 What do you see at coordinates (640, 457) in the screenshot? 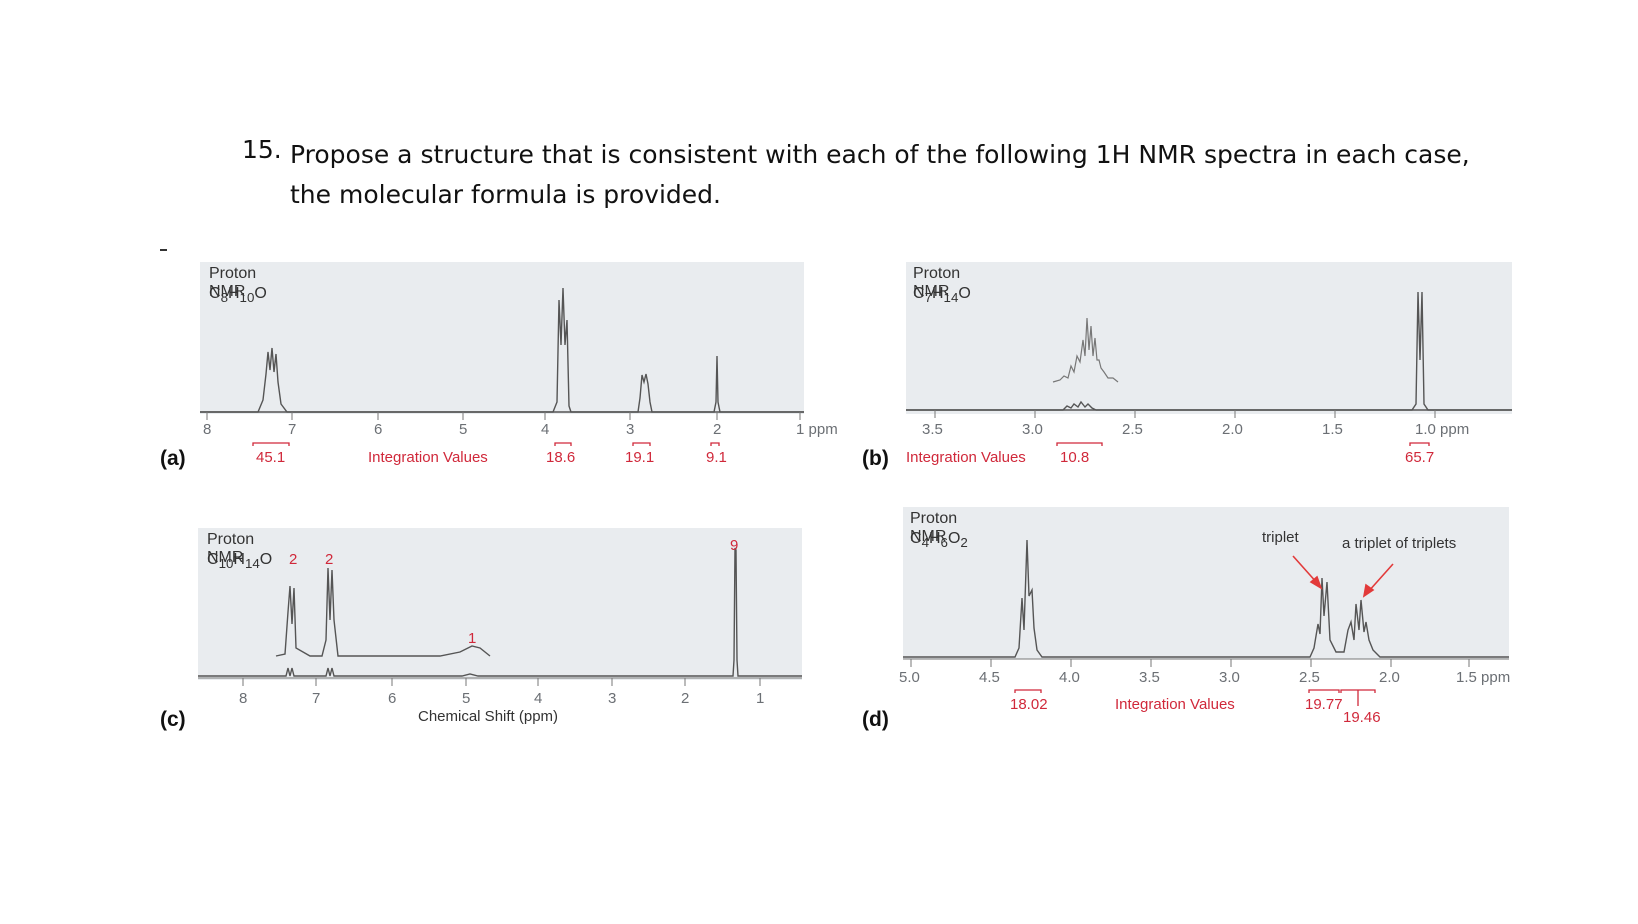
I see `integration-value: 19.1` at bounding box center [640, 457].